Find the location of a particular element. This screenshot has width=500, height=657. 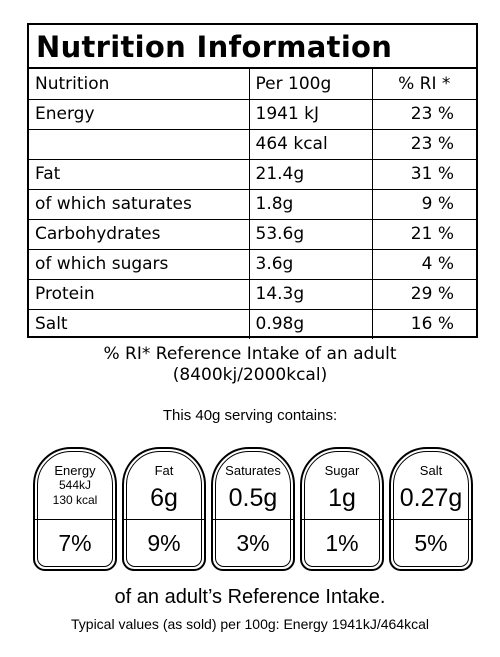

row-ri: 31 % is located at coordinates (424, 174).